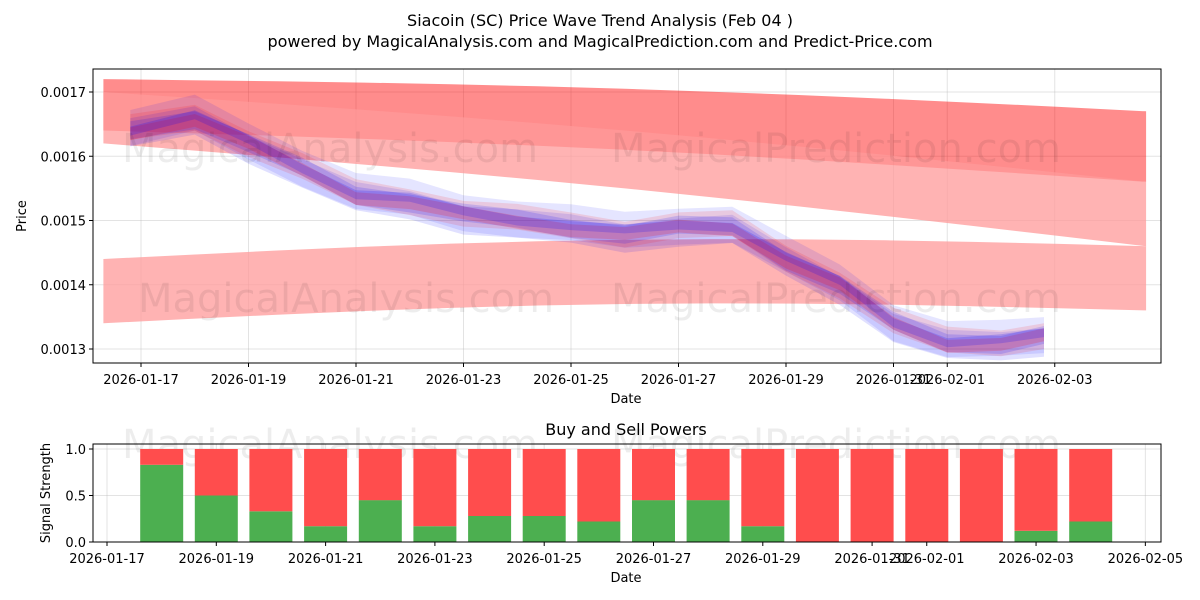  Describe the element at coordinates (763, 559) in the screenshot. I see `signal-x-tick-label: 2026-01-29` at that location.